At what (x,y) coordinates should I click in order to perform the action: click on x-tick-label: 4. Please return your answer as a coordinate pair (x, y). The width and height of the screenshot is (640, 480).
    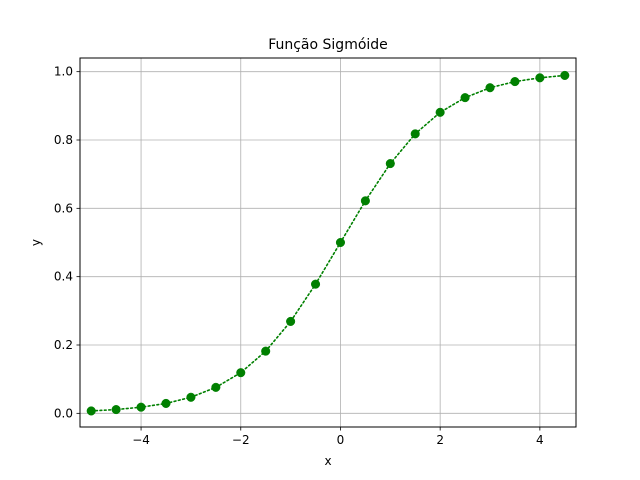
    Looking at the image, I should click on (540, 440).